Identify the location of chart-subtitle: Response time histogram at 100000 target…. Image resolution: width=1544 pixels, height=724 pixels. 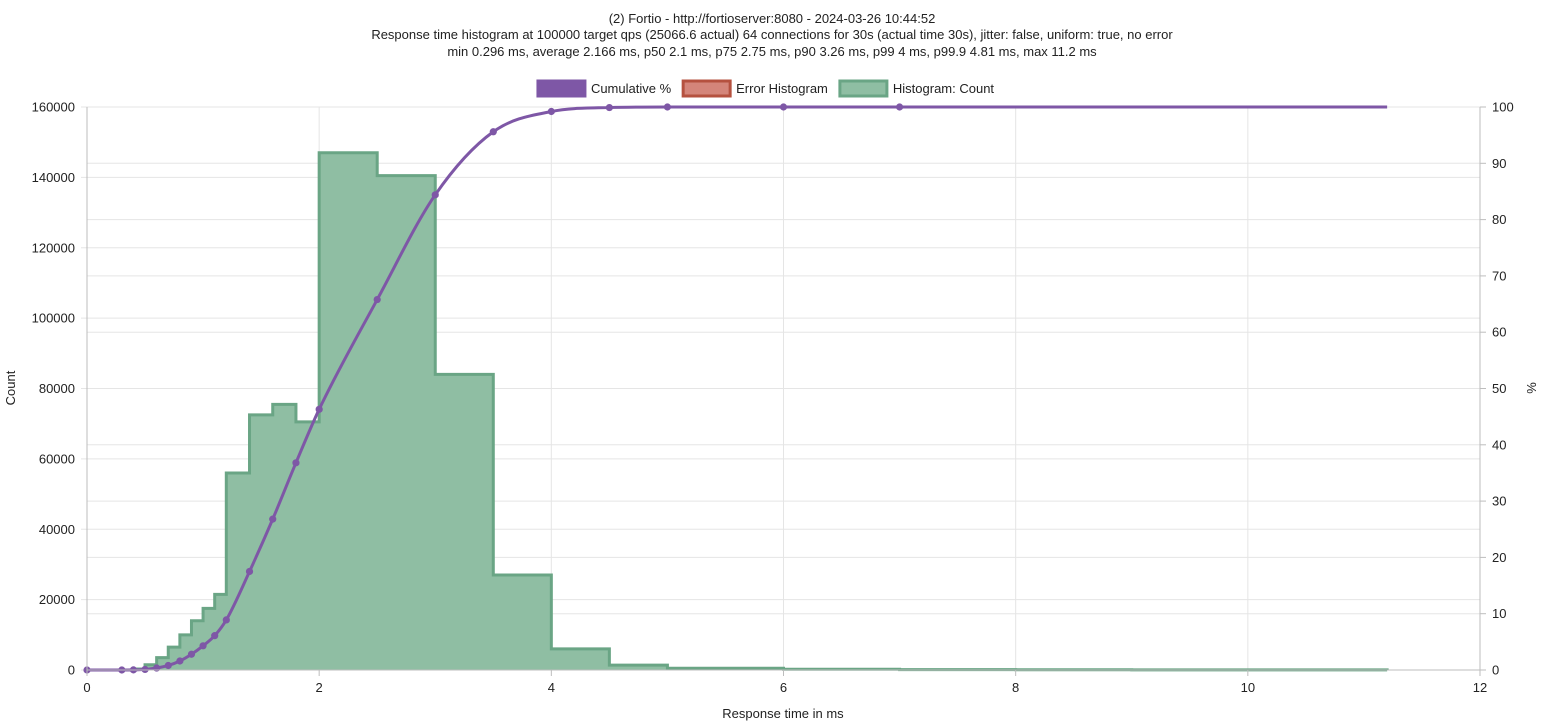
(772, 34).